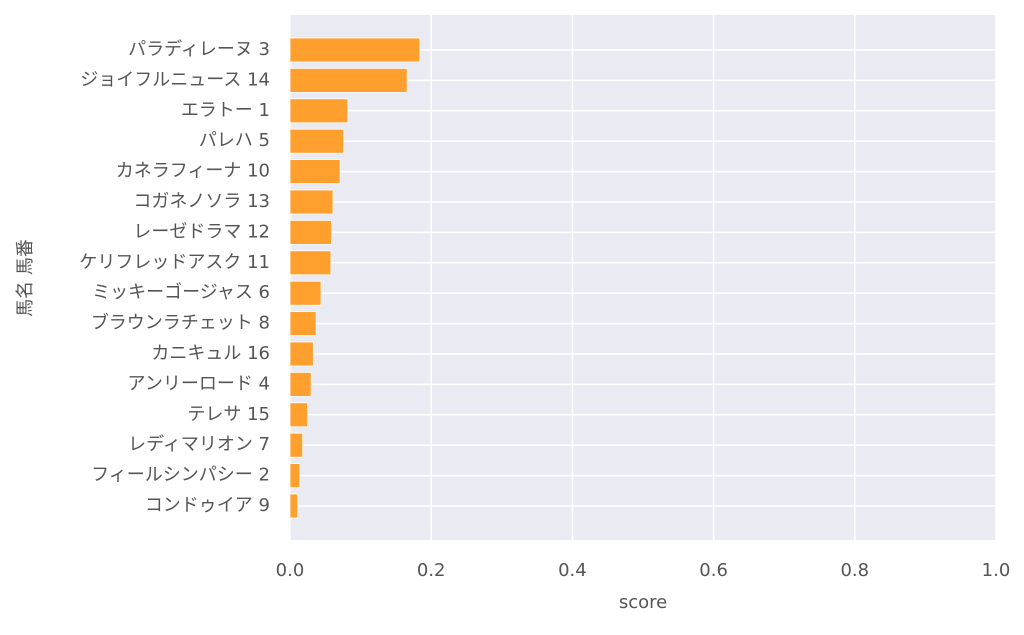 The width and height of the screenshot is (1024, 635). What do you see at coordinates (290, 570) in the screenshot?
I see `x-tick-label: 0.0` at bounding box center [290, 570].